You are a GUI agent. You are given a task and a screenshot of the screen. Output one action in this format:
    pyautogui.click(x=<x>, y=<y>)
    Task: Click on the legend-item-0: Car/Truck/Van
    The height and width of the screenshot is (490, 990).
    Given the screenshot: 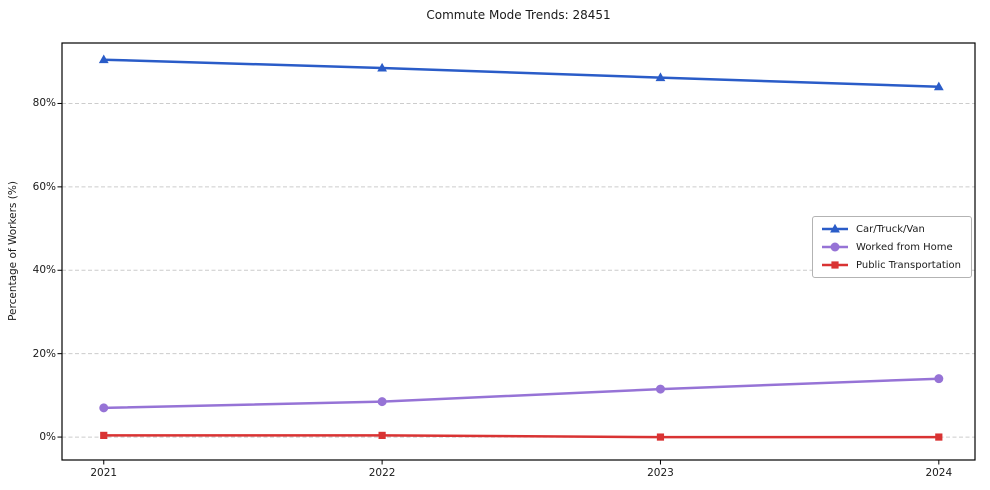 What is the action you would take?
    pyautogui.click(x=891, y=229)
    